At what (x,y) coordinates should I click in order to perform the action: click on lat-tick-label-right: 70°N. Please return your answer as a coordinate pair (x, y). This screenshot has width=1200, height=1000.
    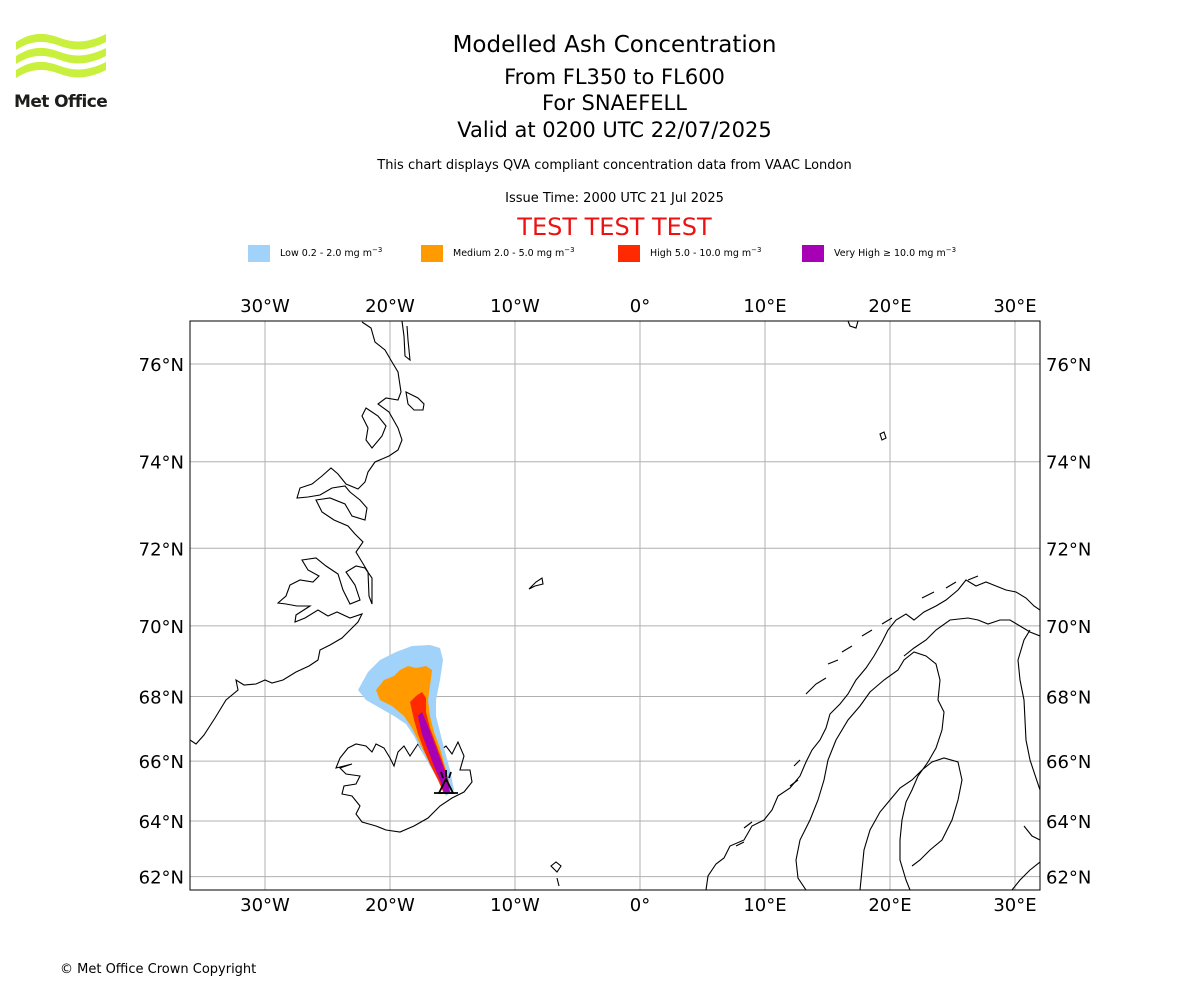
    Looking at the image, I should click on (1068, 627).